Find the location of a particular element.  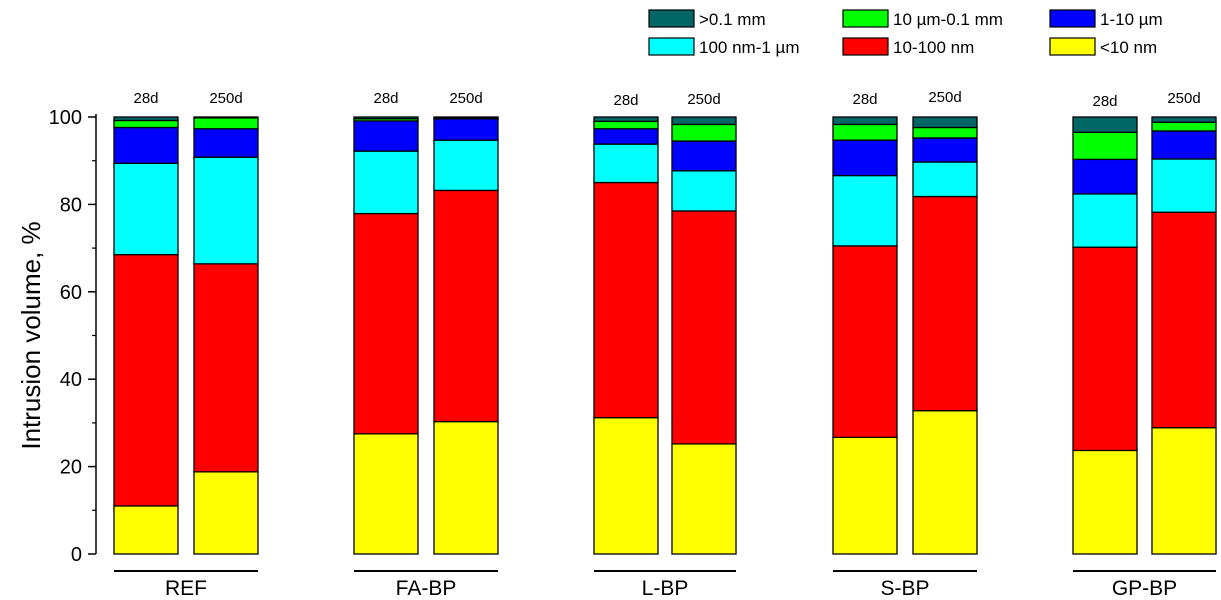

y-tick-label: 0 is located at coordinates (76, 555).